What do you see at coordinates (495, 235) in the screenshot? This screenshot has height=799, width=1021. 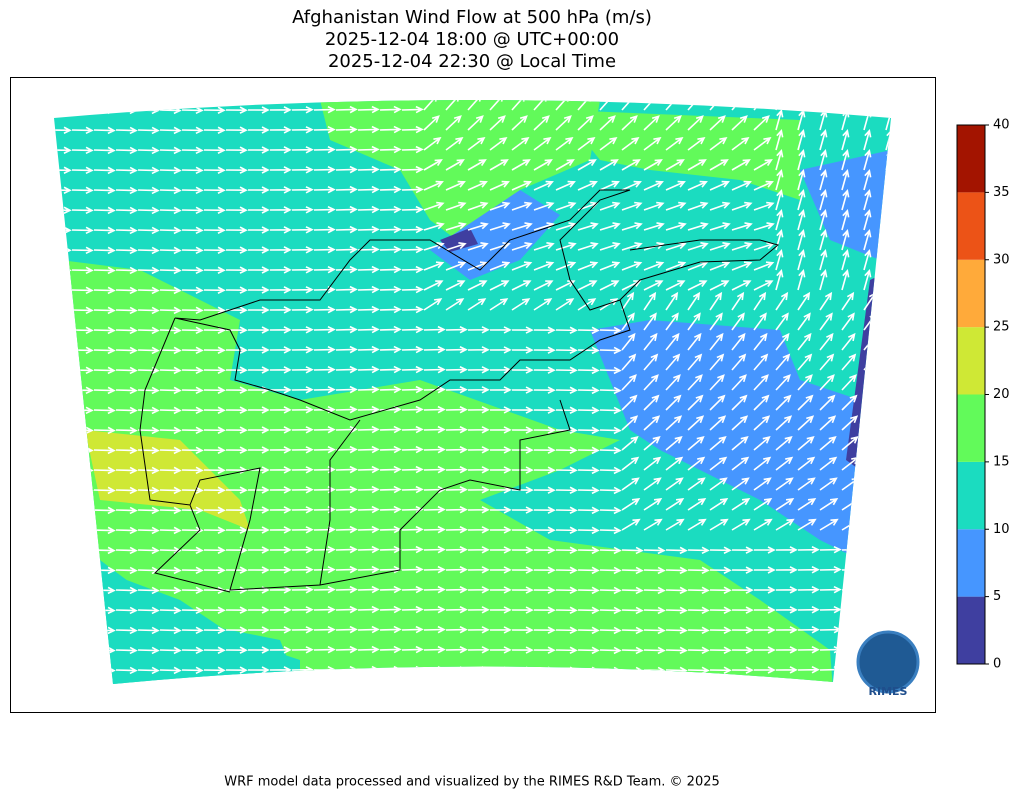 I see `wind-area` at bounding box center [495, 235].